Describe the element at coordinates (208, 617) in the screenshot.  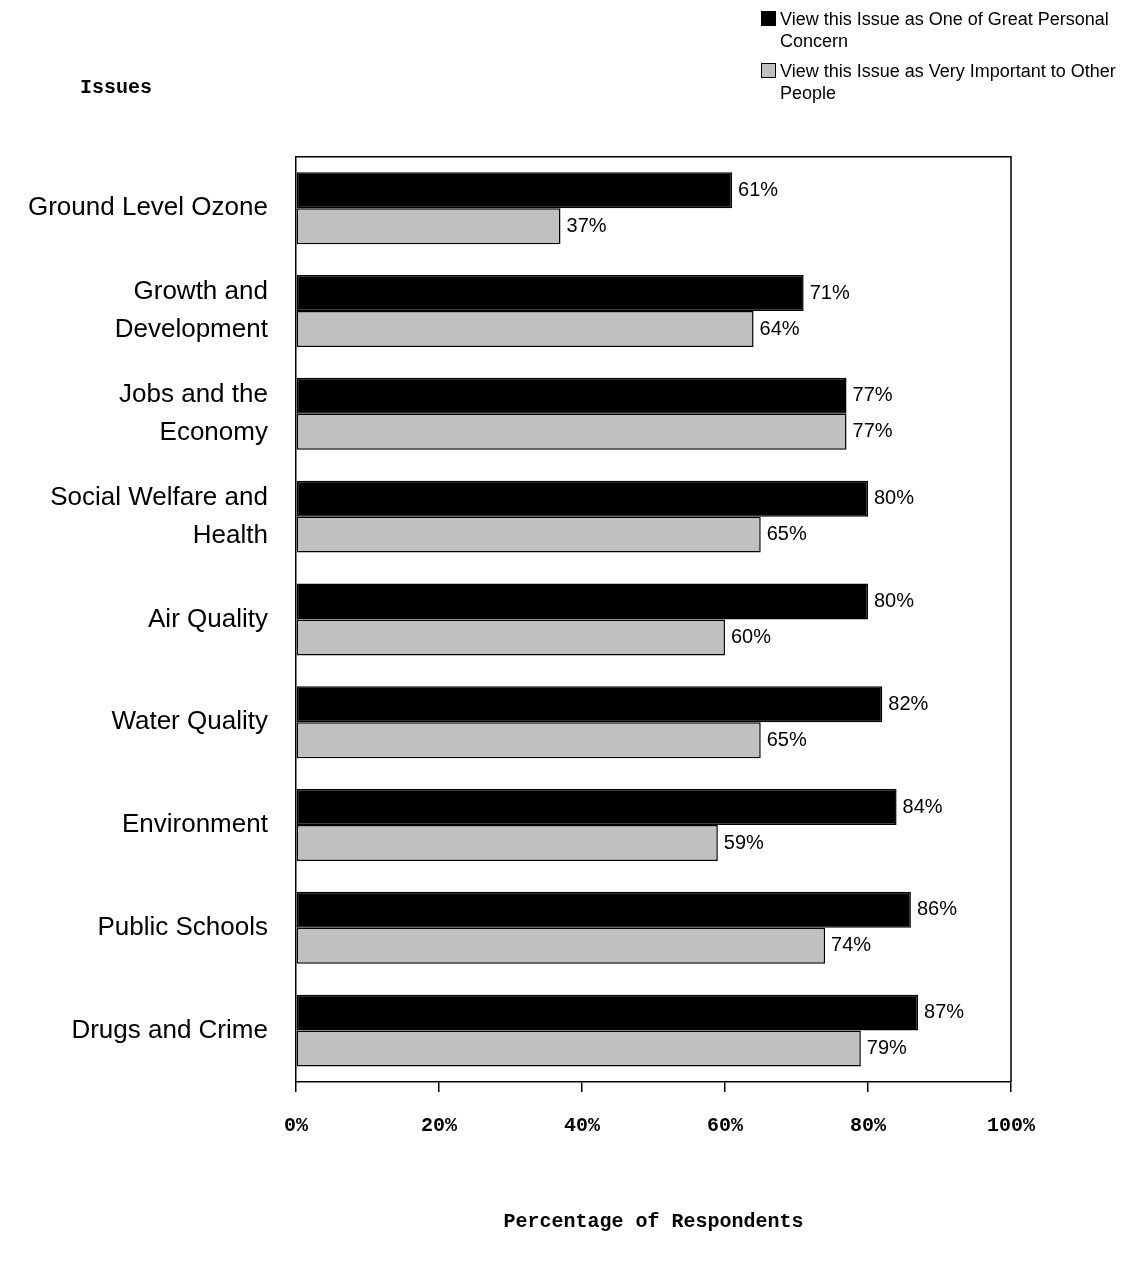
I see `y-tick-label: Air Quality` at that location.